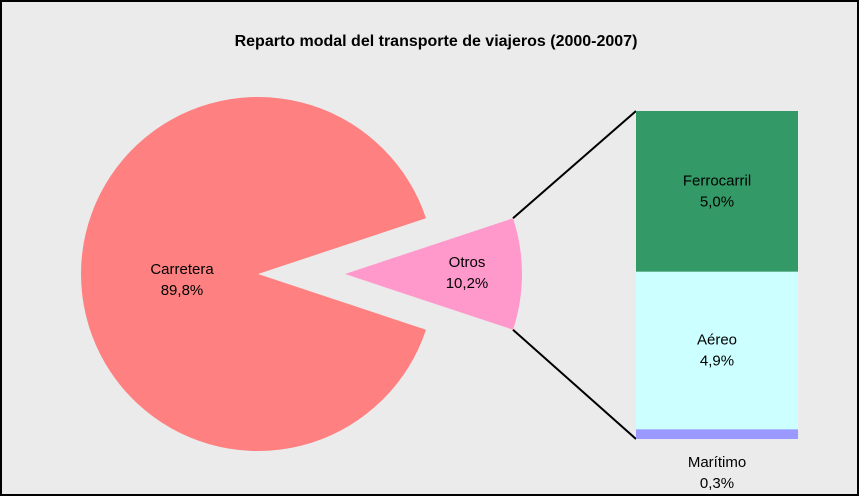 This screenshot has width=859, height=496. What do you see at coordinates (717, 180) in the screenshot?
I see `data-label: Ferrocarril` at bounding box center [717, 180].